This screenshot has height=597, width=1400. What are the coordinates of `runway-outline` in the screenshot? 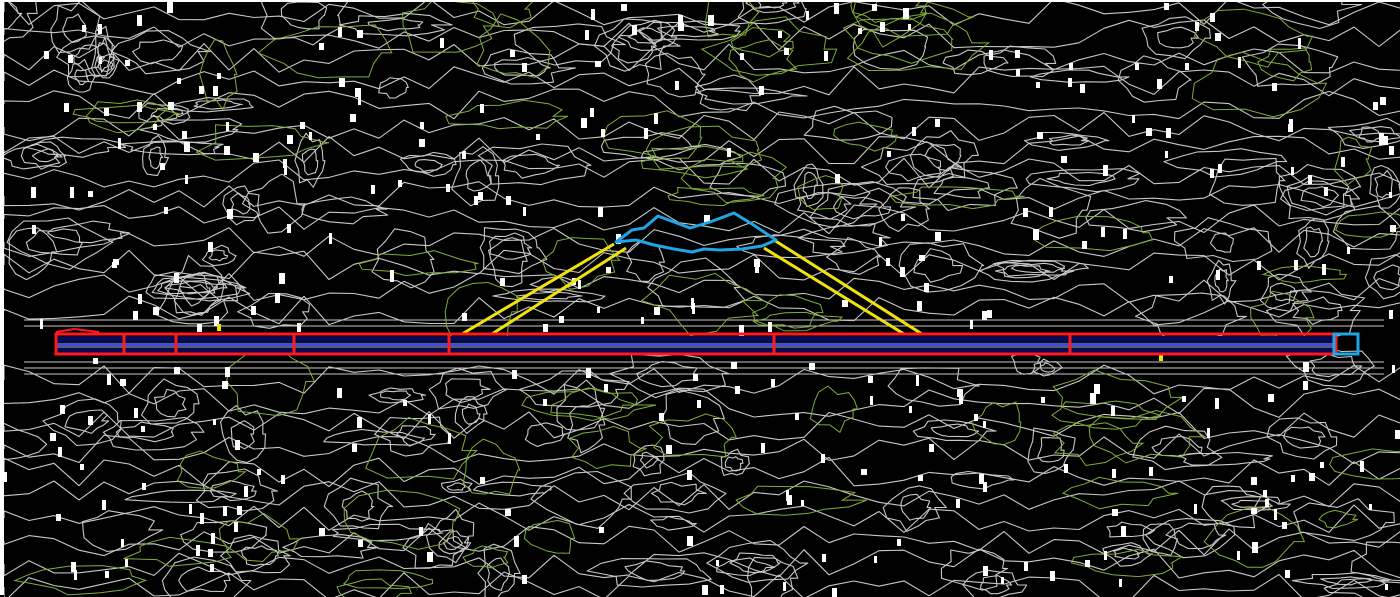 It's located at (696, 344).